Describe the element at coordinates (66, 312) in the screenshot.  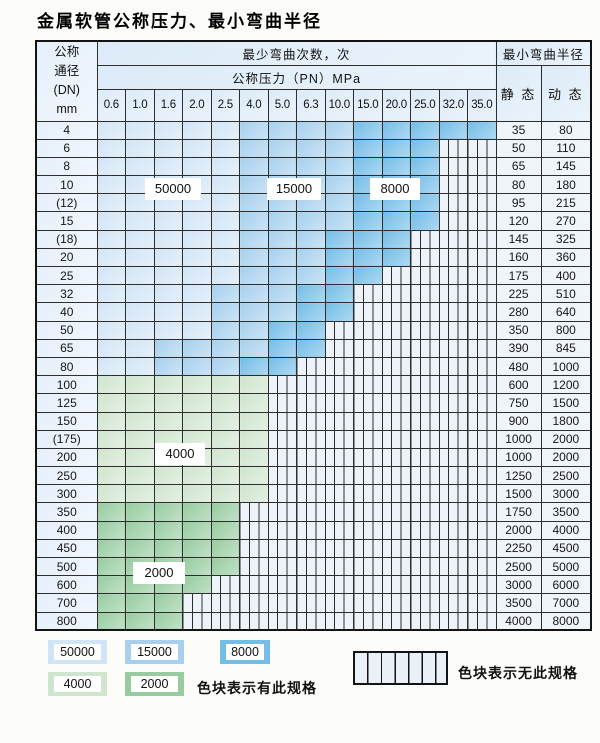
I see `dn-cell: 40` at that location.